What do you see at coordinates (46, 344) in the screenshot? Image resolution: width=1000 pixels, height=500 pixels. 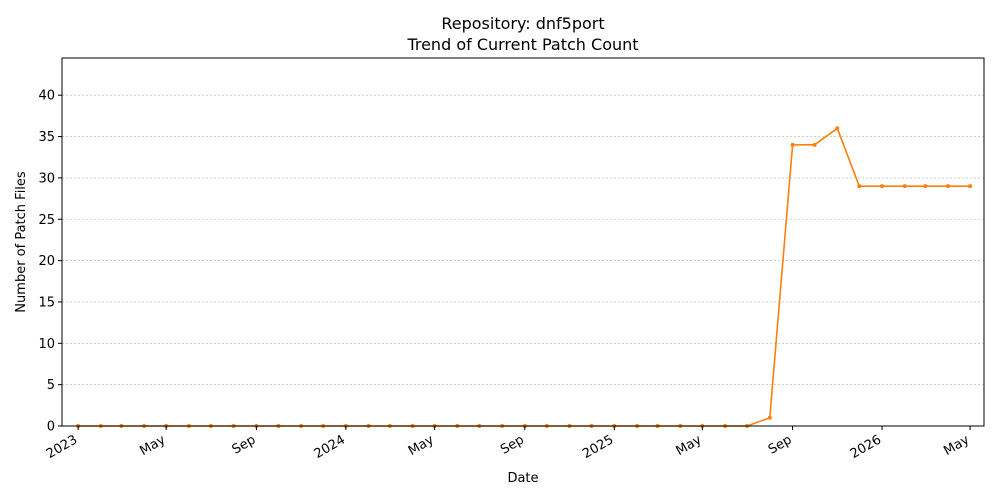 I see `y-tick-label: 10` at bounding box center [46, 344].